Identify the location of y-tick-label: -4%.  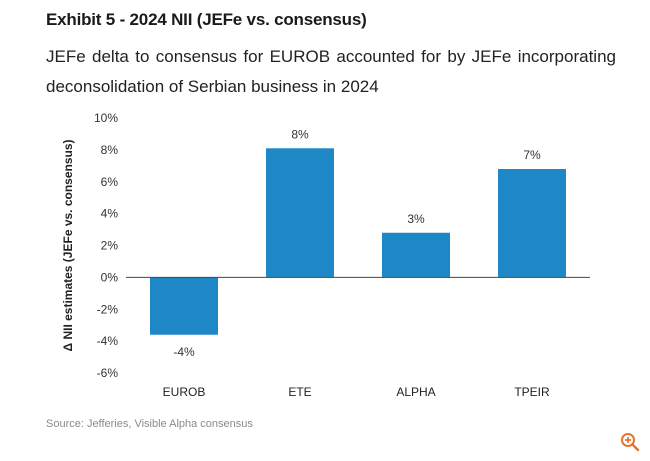
(108, 341).